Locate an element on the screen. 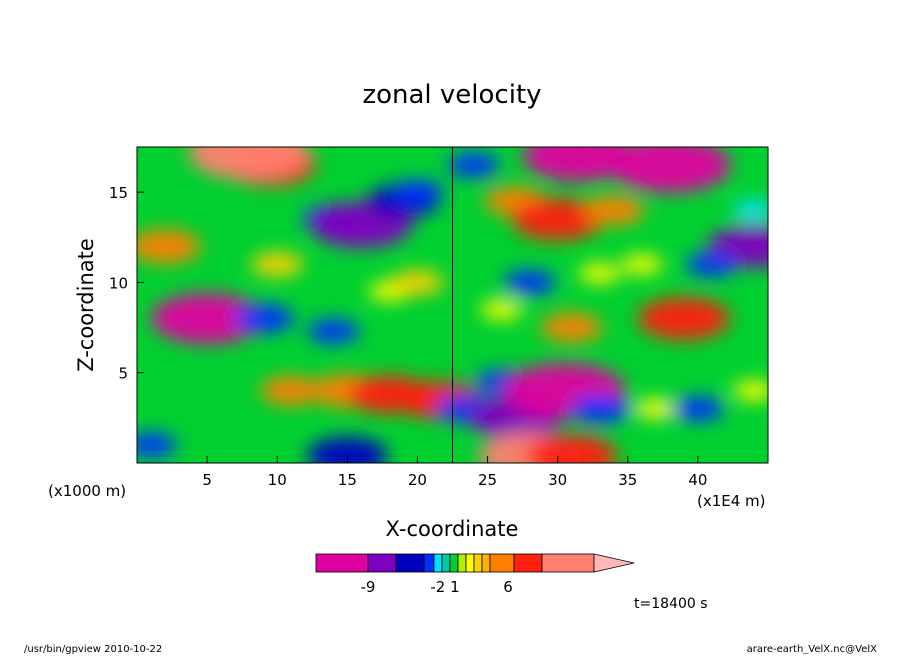 The height and width of the screenshot is (659, 904). colorbar-tick-label: -2 1 is located at coordinates (444, 587).